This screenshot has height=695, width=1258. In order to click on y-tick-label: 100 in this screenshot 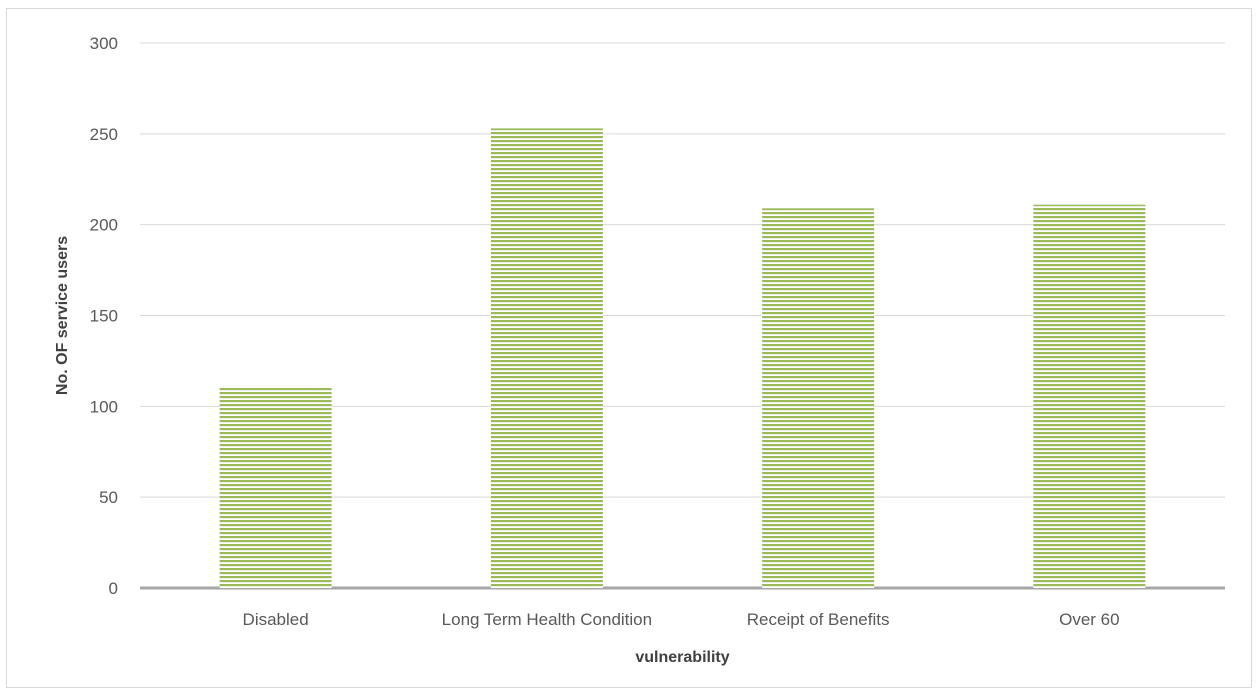, I will do `click(104, 406)`.